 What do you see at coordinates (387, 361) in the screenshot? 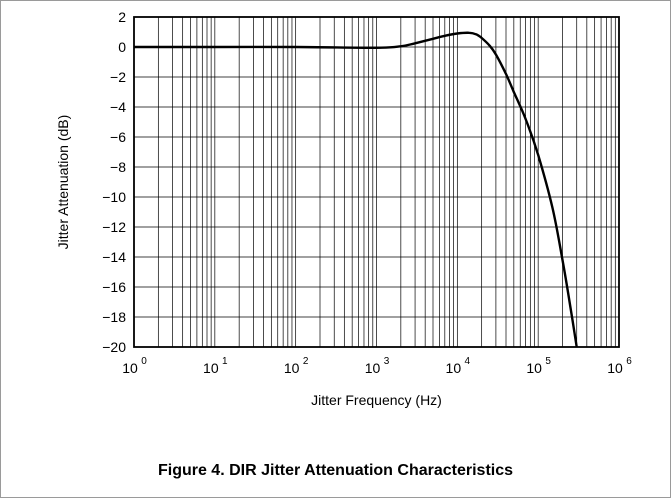
I see `x-tick-exponent: 3` at bounding box center [387, 361].